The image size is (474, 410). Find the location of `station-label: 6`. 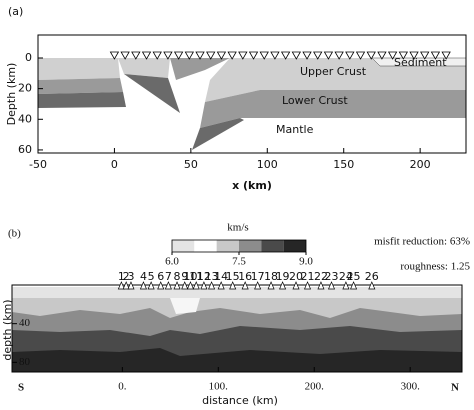

station-label: 6 is located at coordinates (160, 276).